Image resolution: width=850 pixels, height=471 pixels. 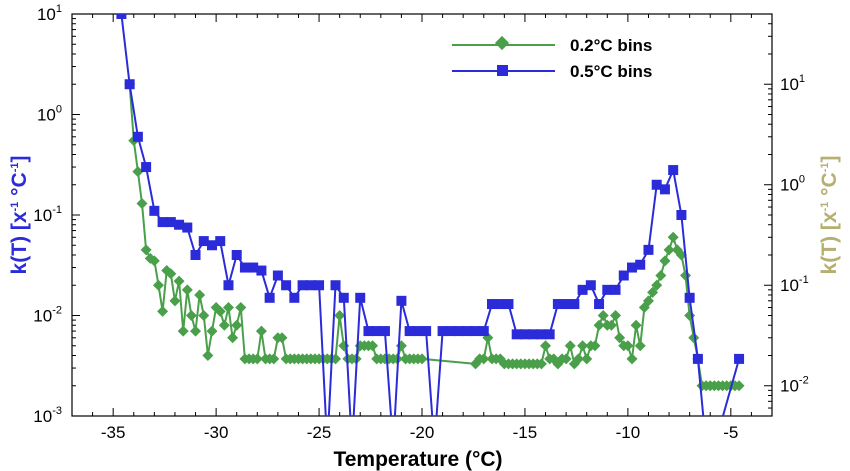 I want to click on y-left-tick-label: 10⁻³, so click(x=47, y=415).